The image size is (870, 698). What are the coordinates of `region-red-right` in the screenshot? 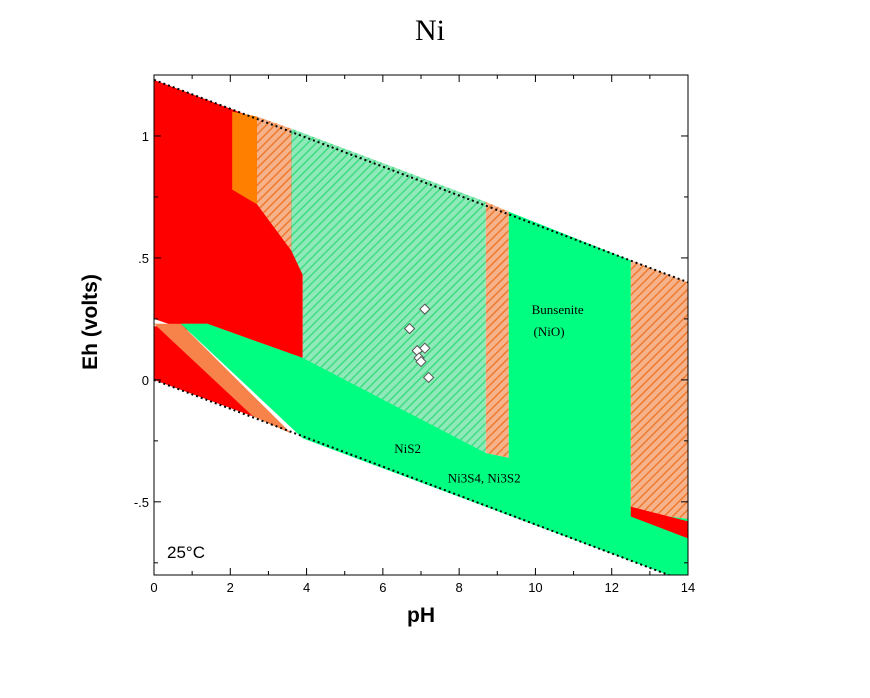 It's located at (659, 522).